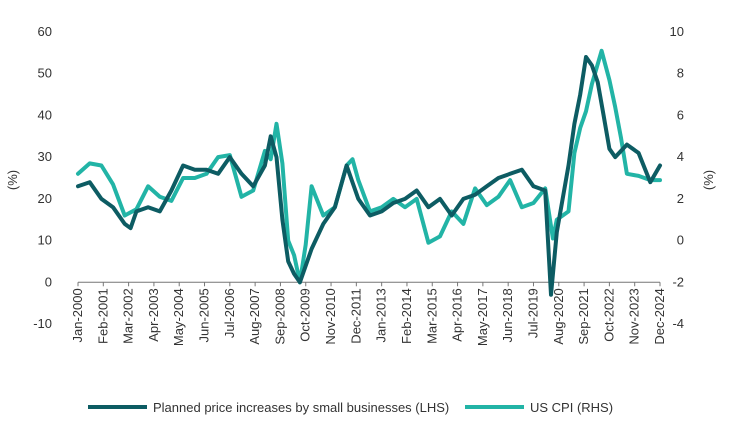 This screenshot has width=736, height=430. I want to click on right-axis-tick-label: 10, so click(677, 31).